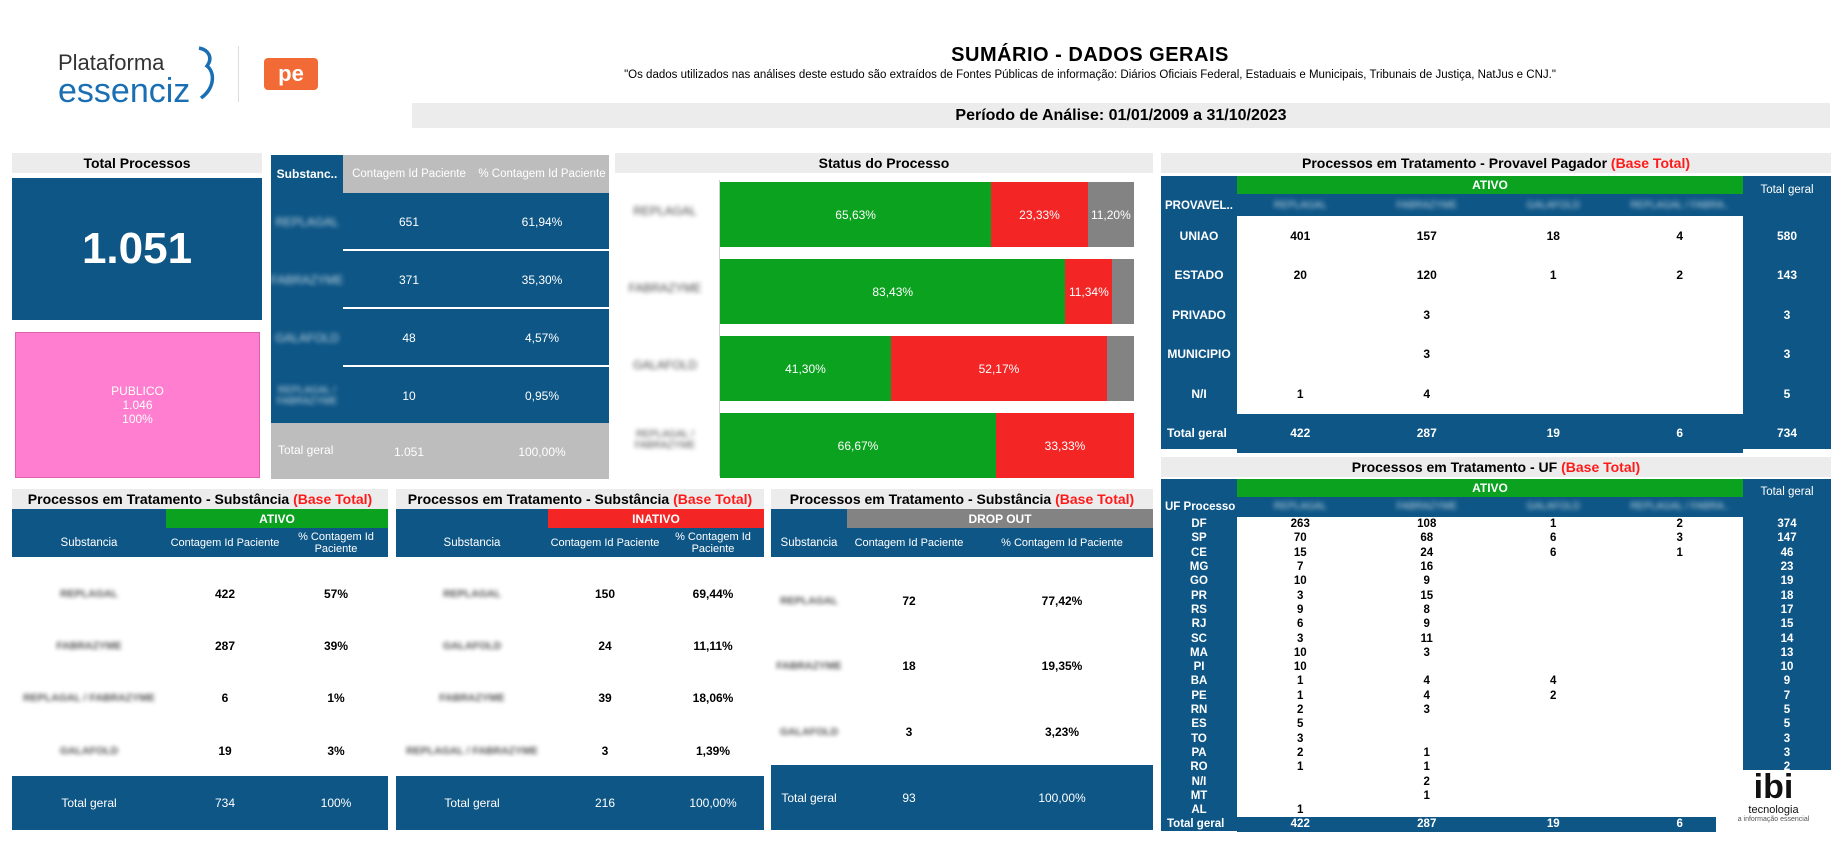 This screenshot has width=1841, height=867. Describe the element at coordinates (805, 368) in the screenshot. I see `status-bar-segment-green: 41,30%` at that location.